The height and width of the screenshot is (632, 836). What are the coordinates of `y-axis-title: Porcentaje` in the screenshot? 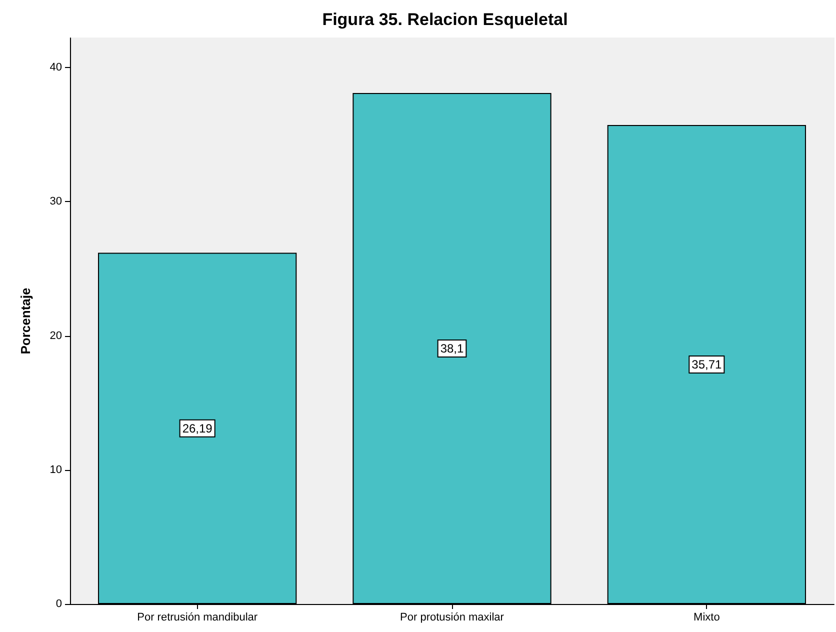 It's located at (25, 321).